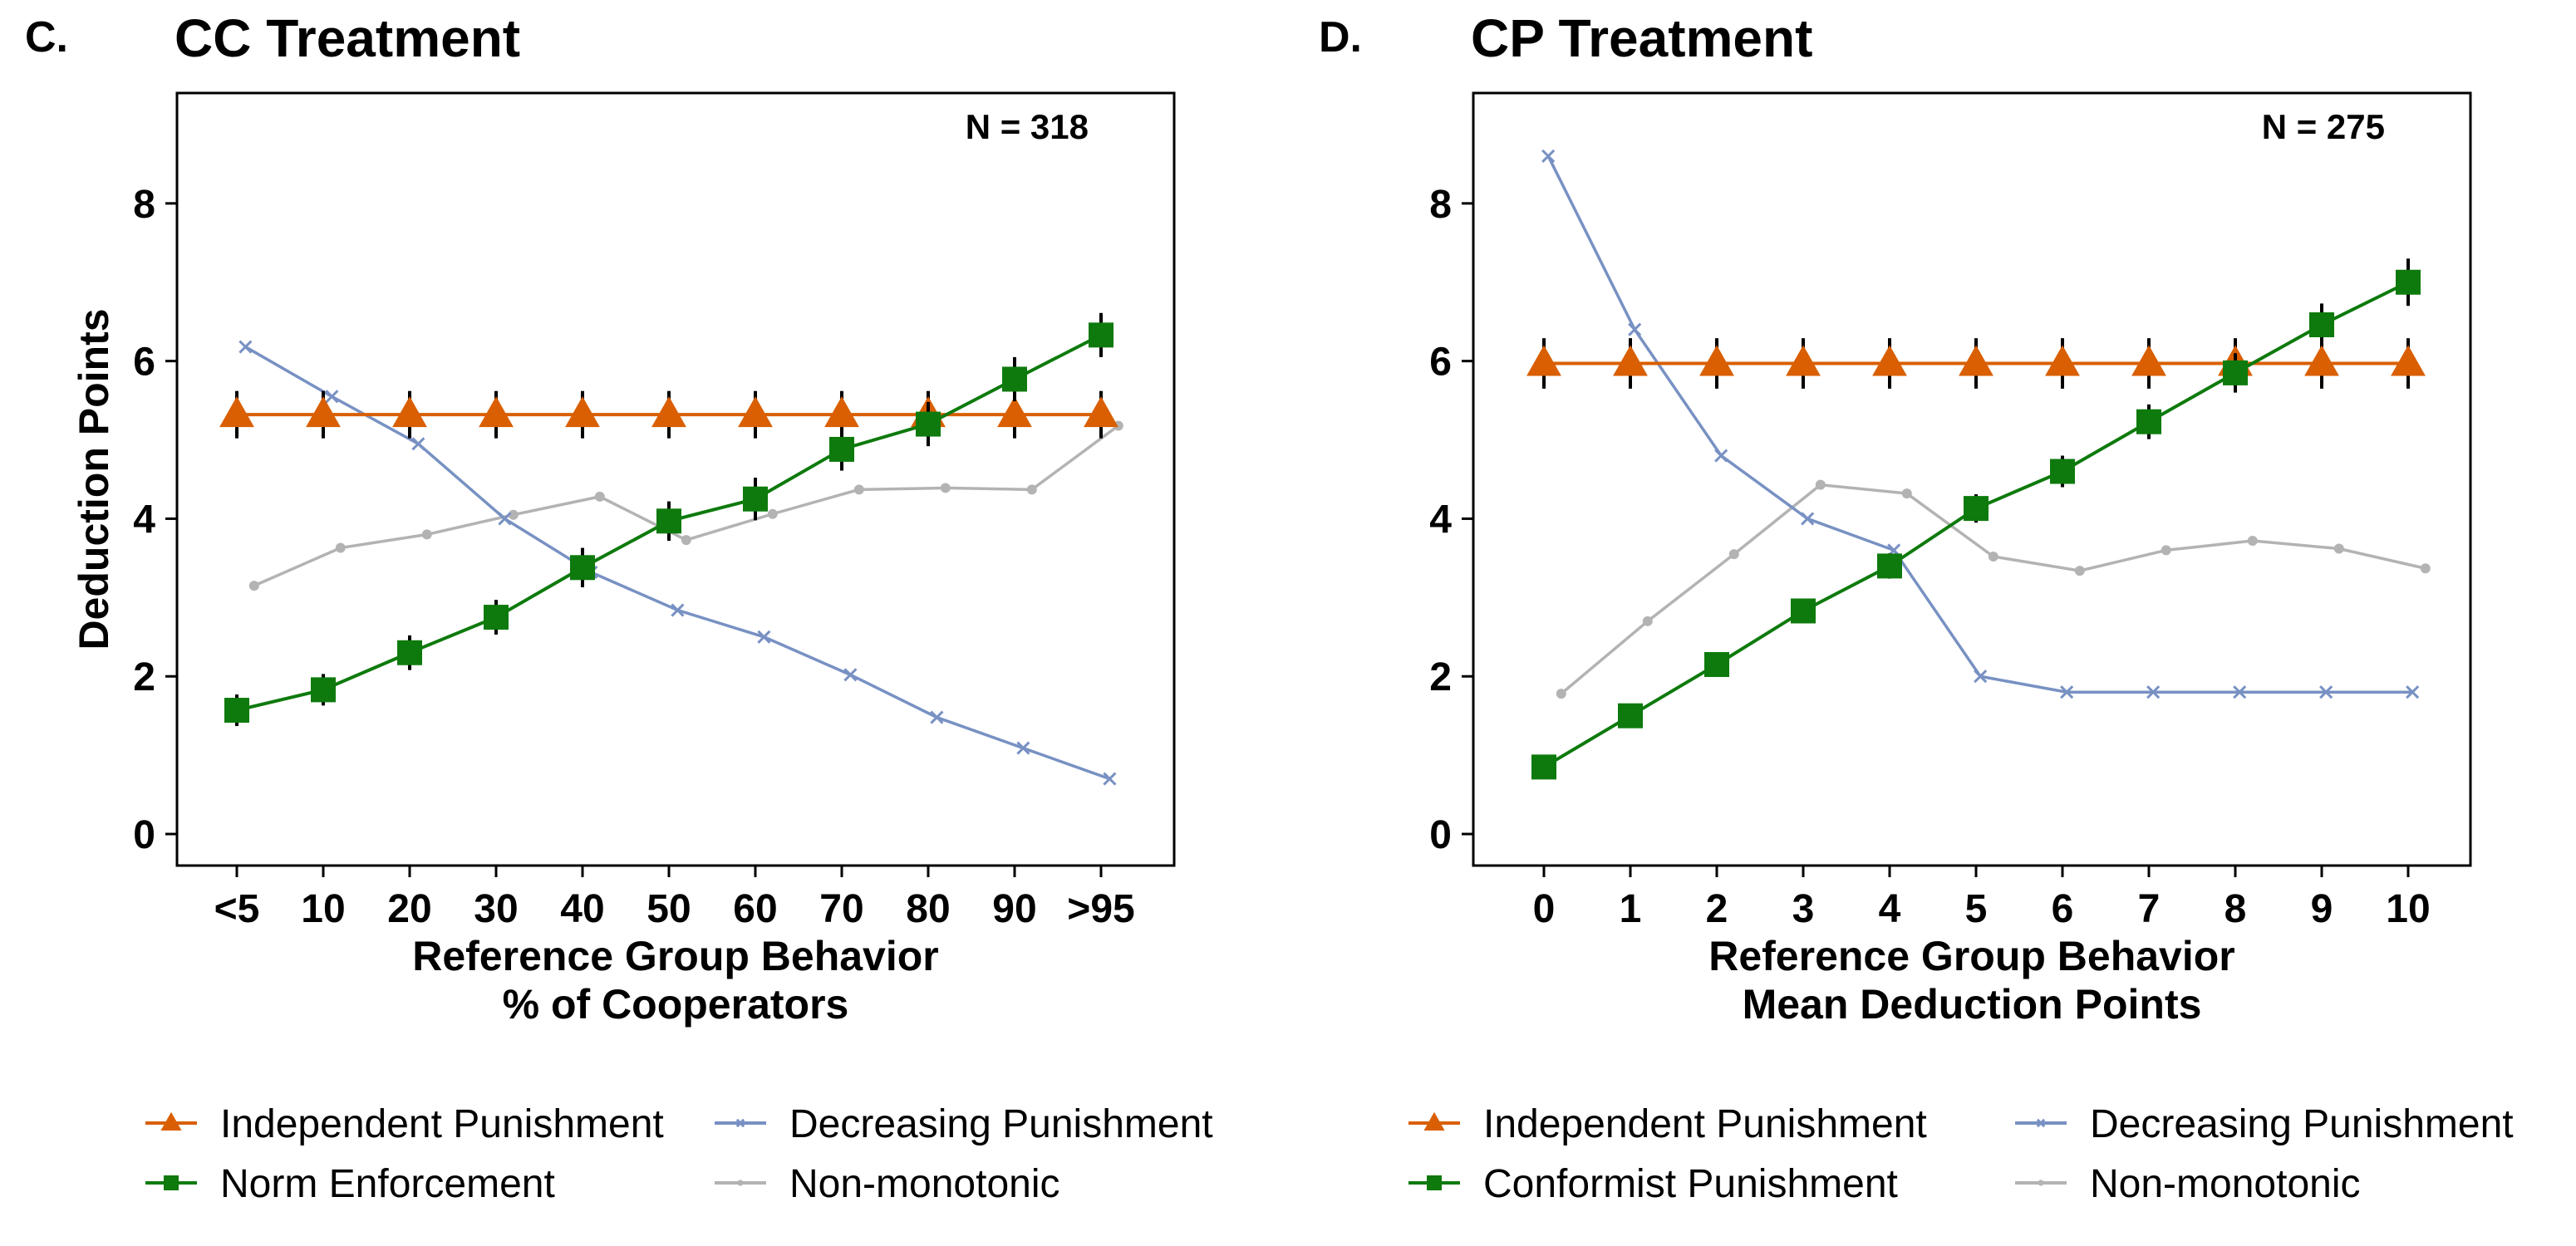  What do you see at coordinates (388, 1184) in the screenshot?
I see `legend-label-norm-enforcement: Norm Enforcement` at bounding box center [388, 1184].